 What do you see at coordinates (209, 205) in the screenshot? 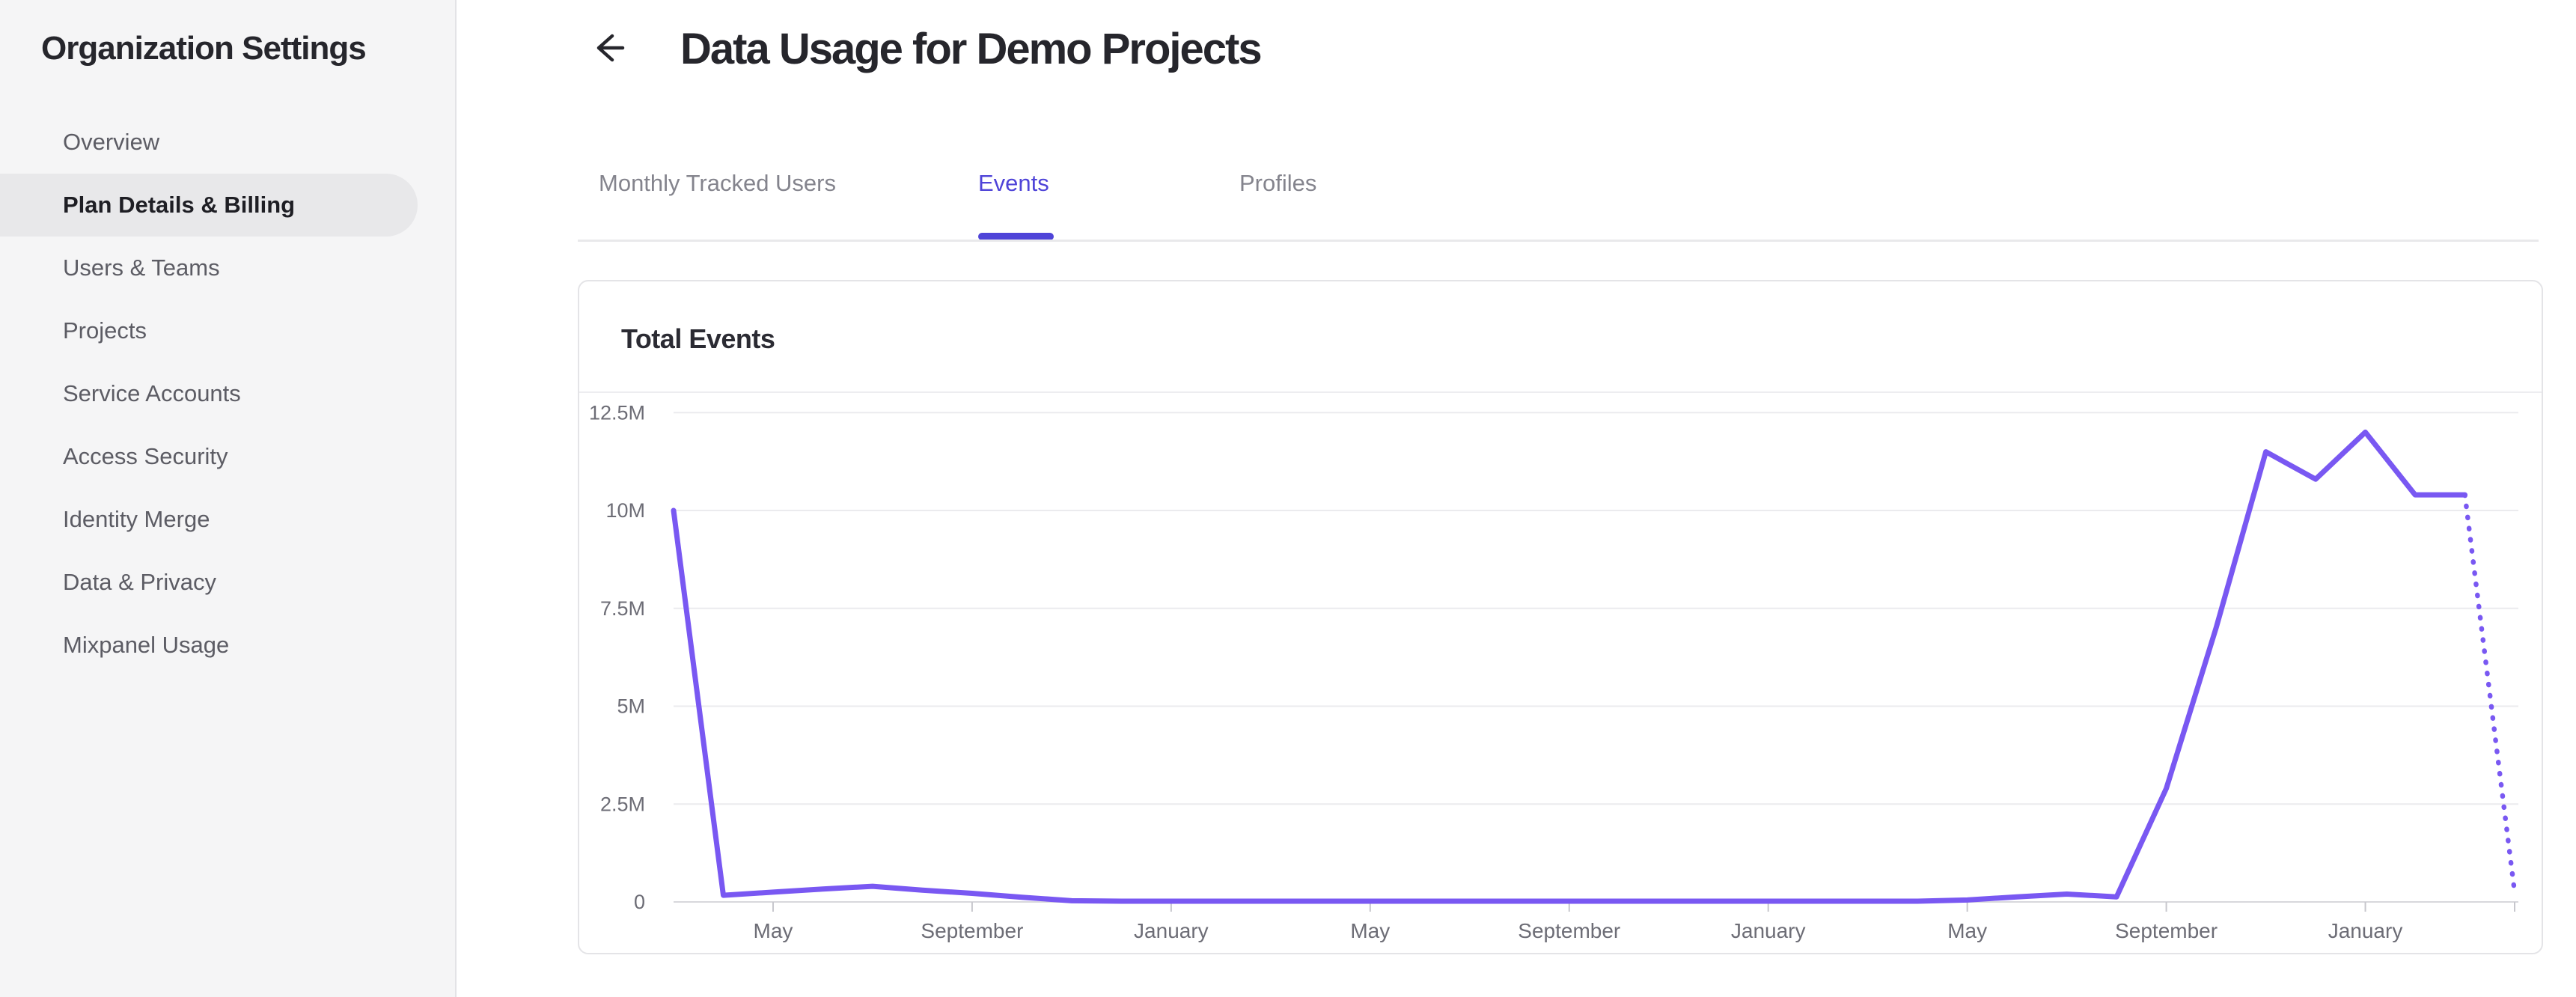
I see `sidebar-item-plan-details-billing: Plan Details & Billing` at bounding box center [209, 205].